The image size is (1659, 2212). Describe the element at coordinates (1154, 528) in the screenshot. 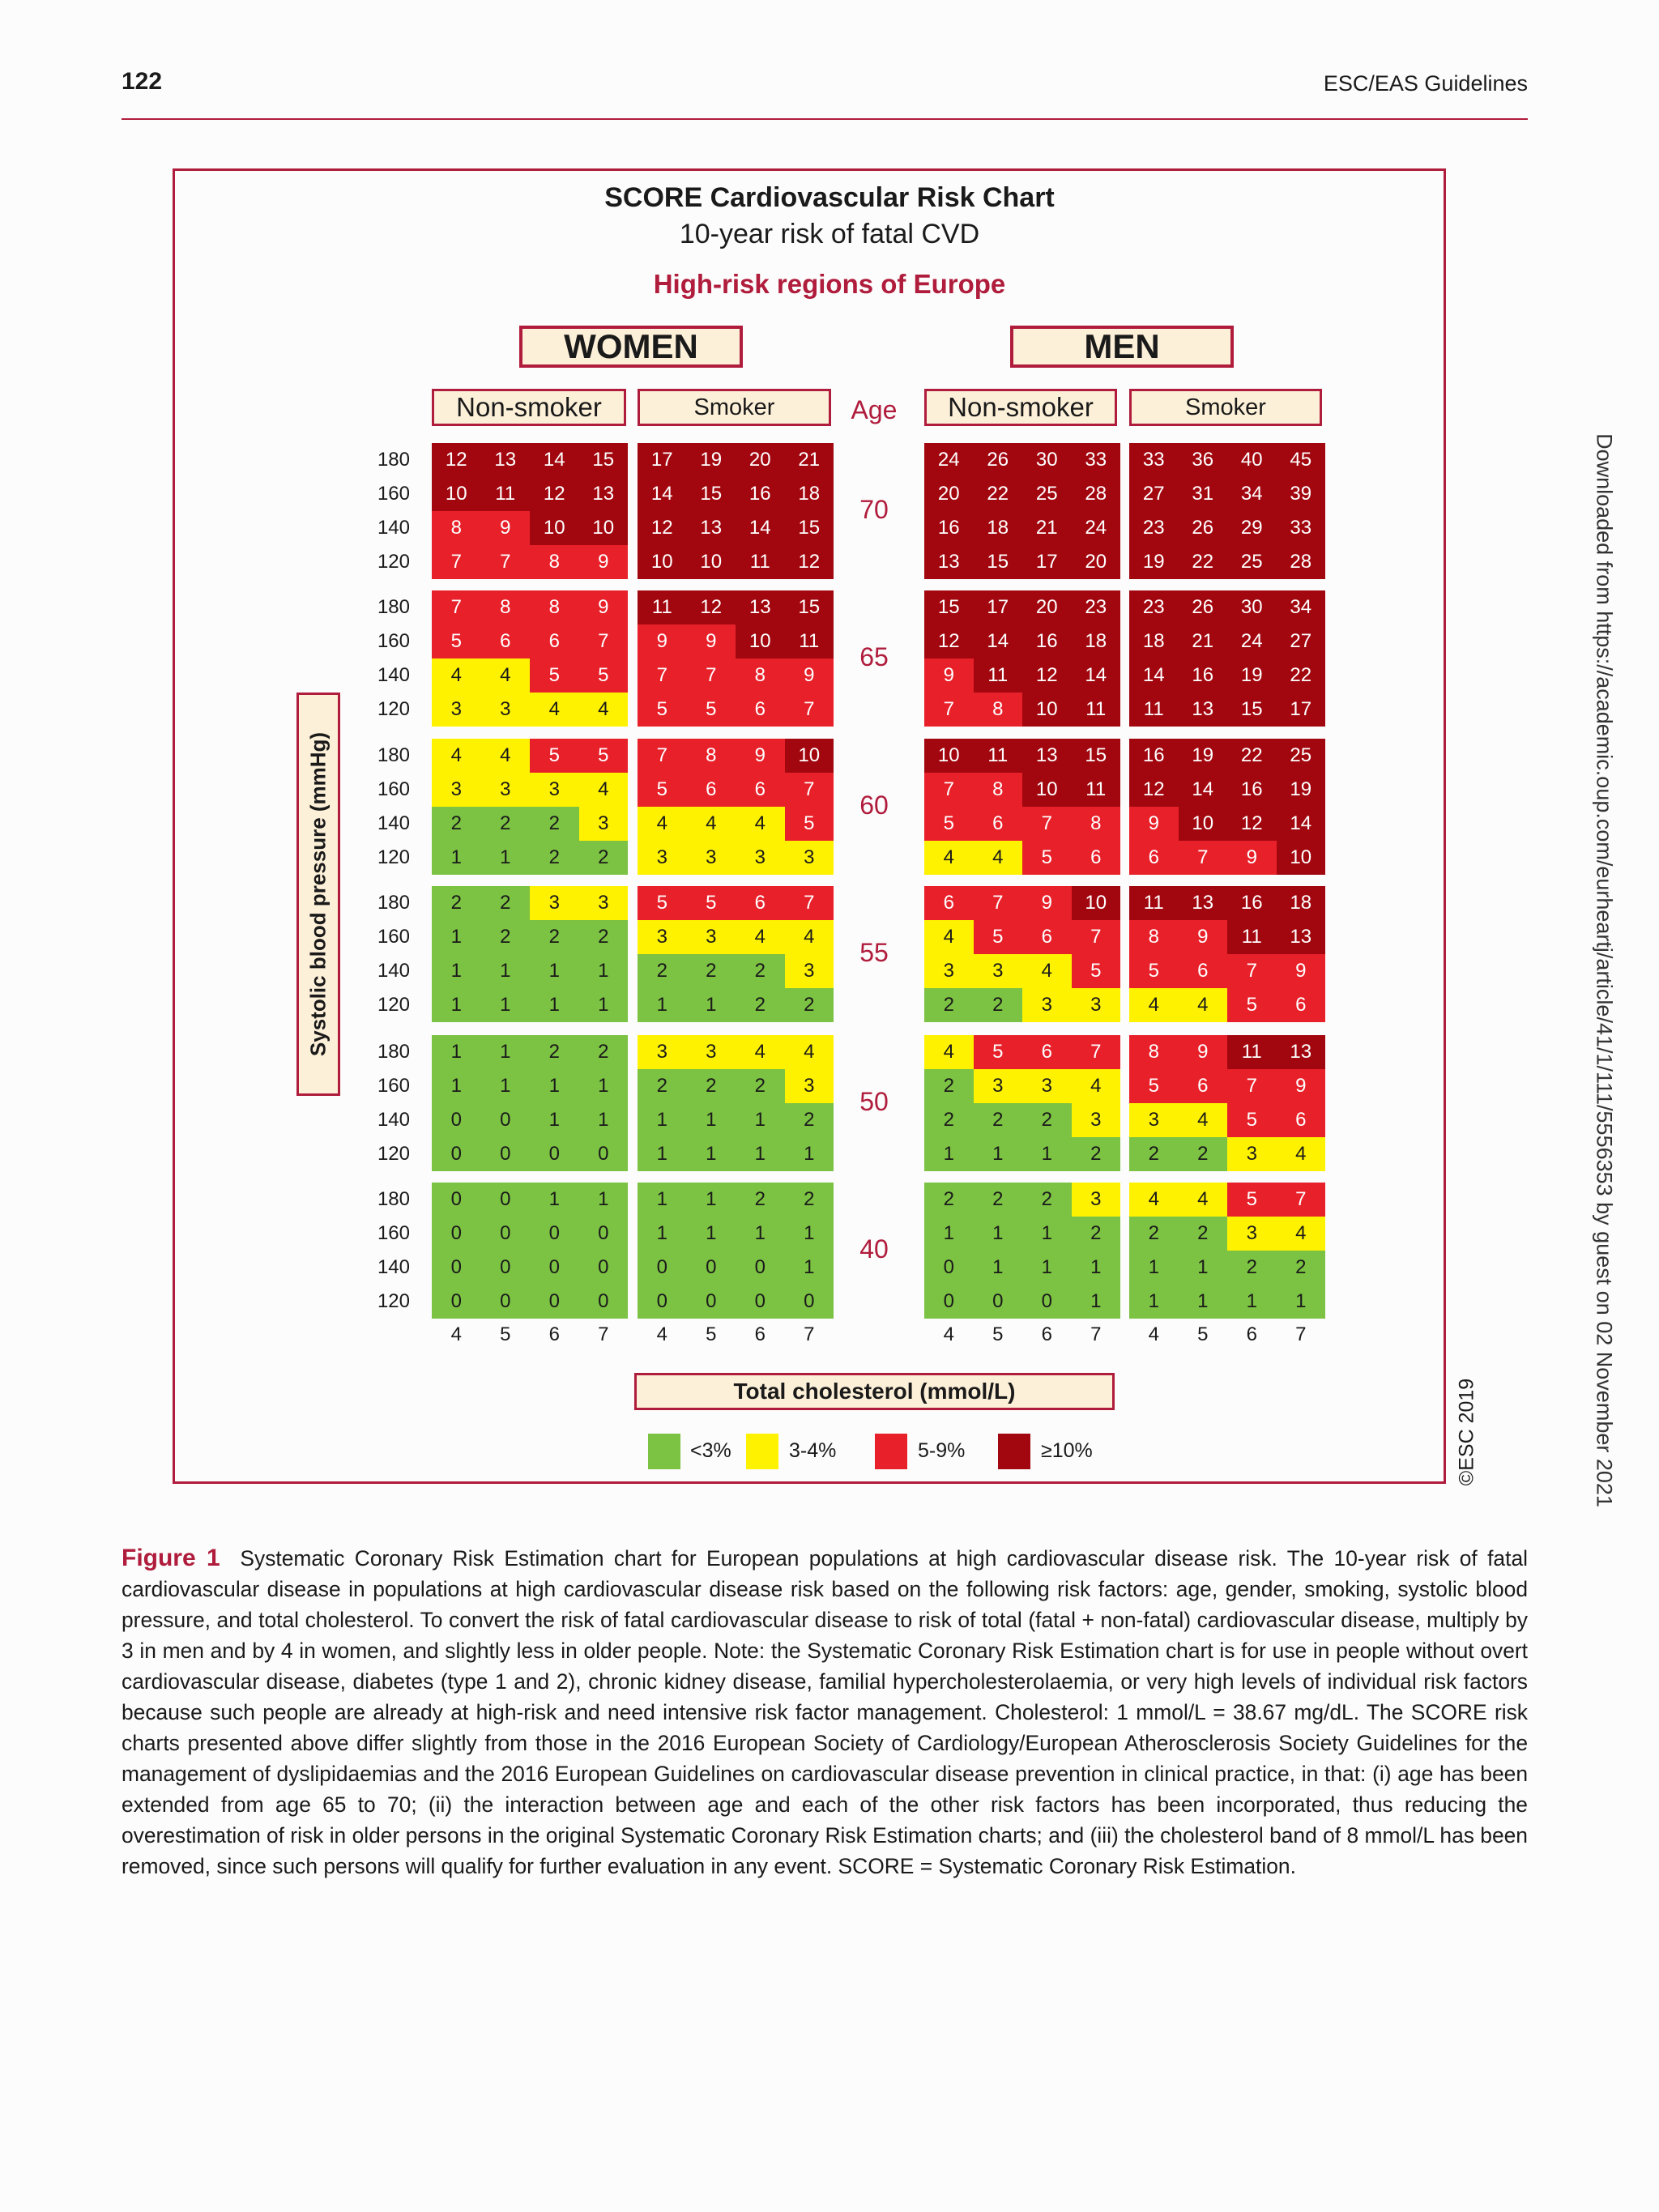

I see `risk-cell: 23` at that location.